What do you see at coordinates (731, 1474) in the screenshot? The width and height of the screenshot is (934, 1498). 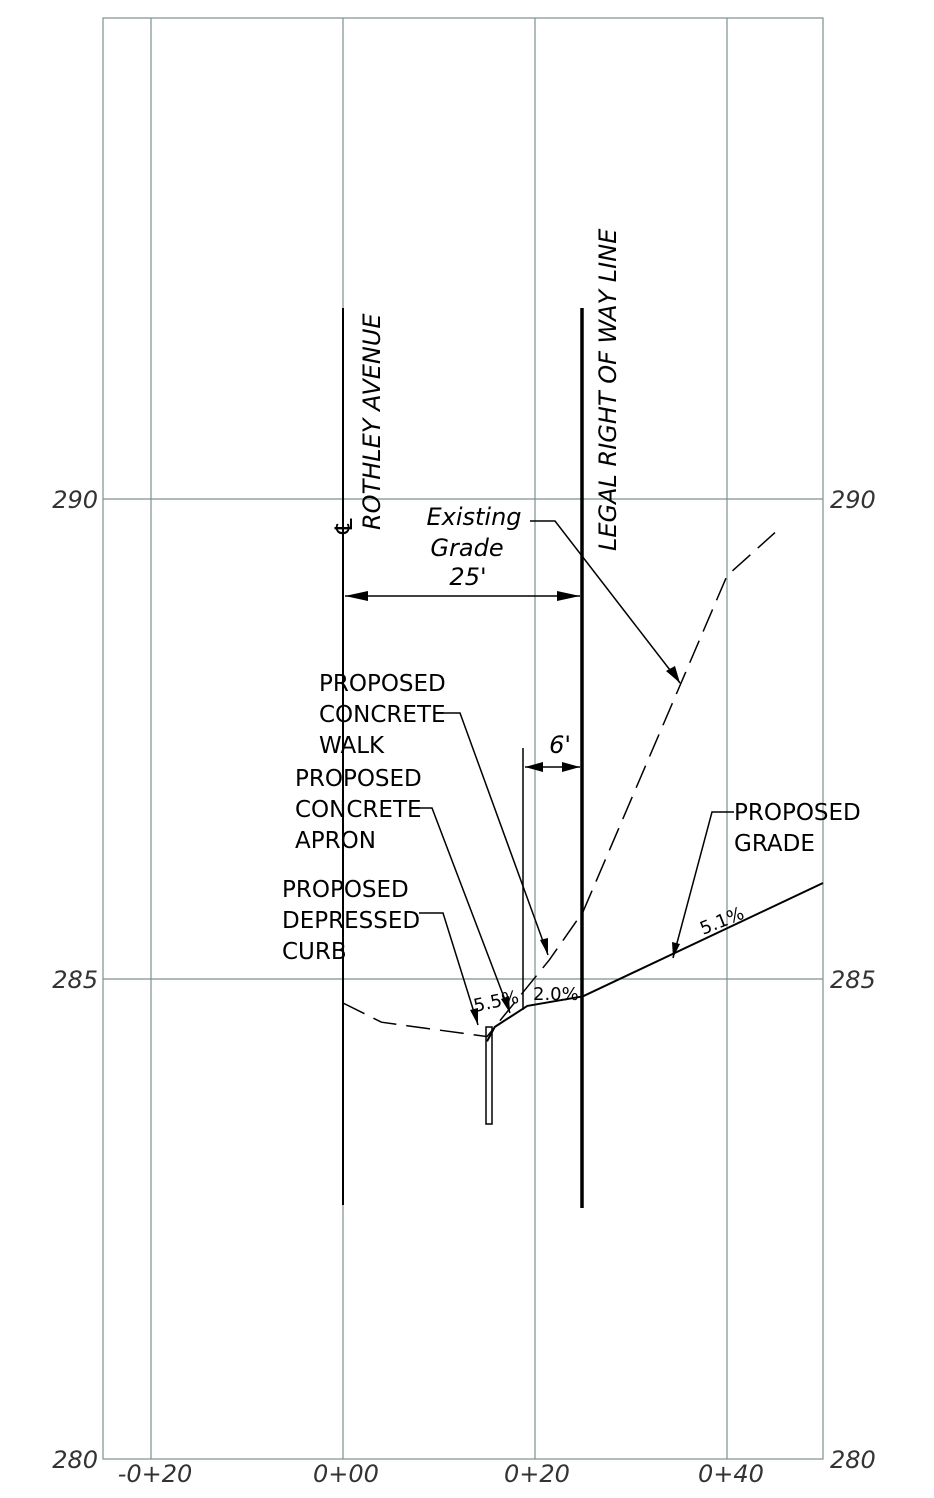 I see `station-label: 0+40` at bounding box center [731, 1474].